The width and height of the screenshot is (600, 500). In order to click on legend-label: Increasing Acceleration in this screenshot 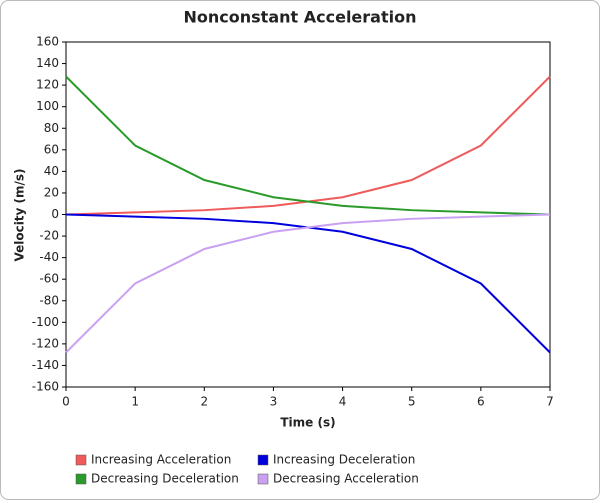, I will do `click(161, 460)`.